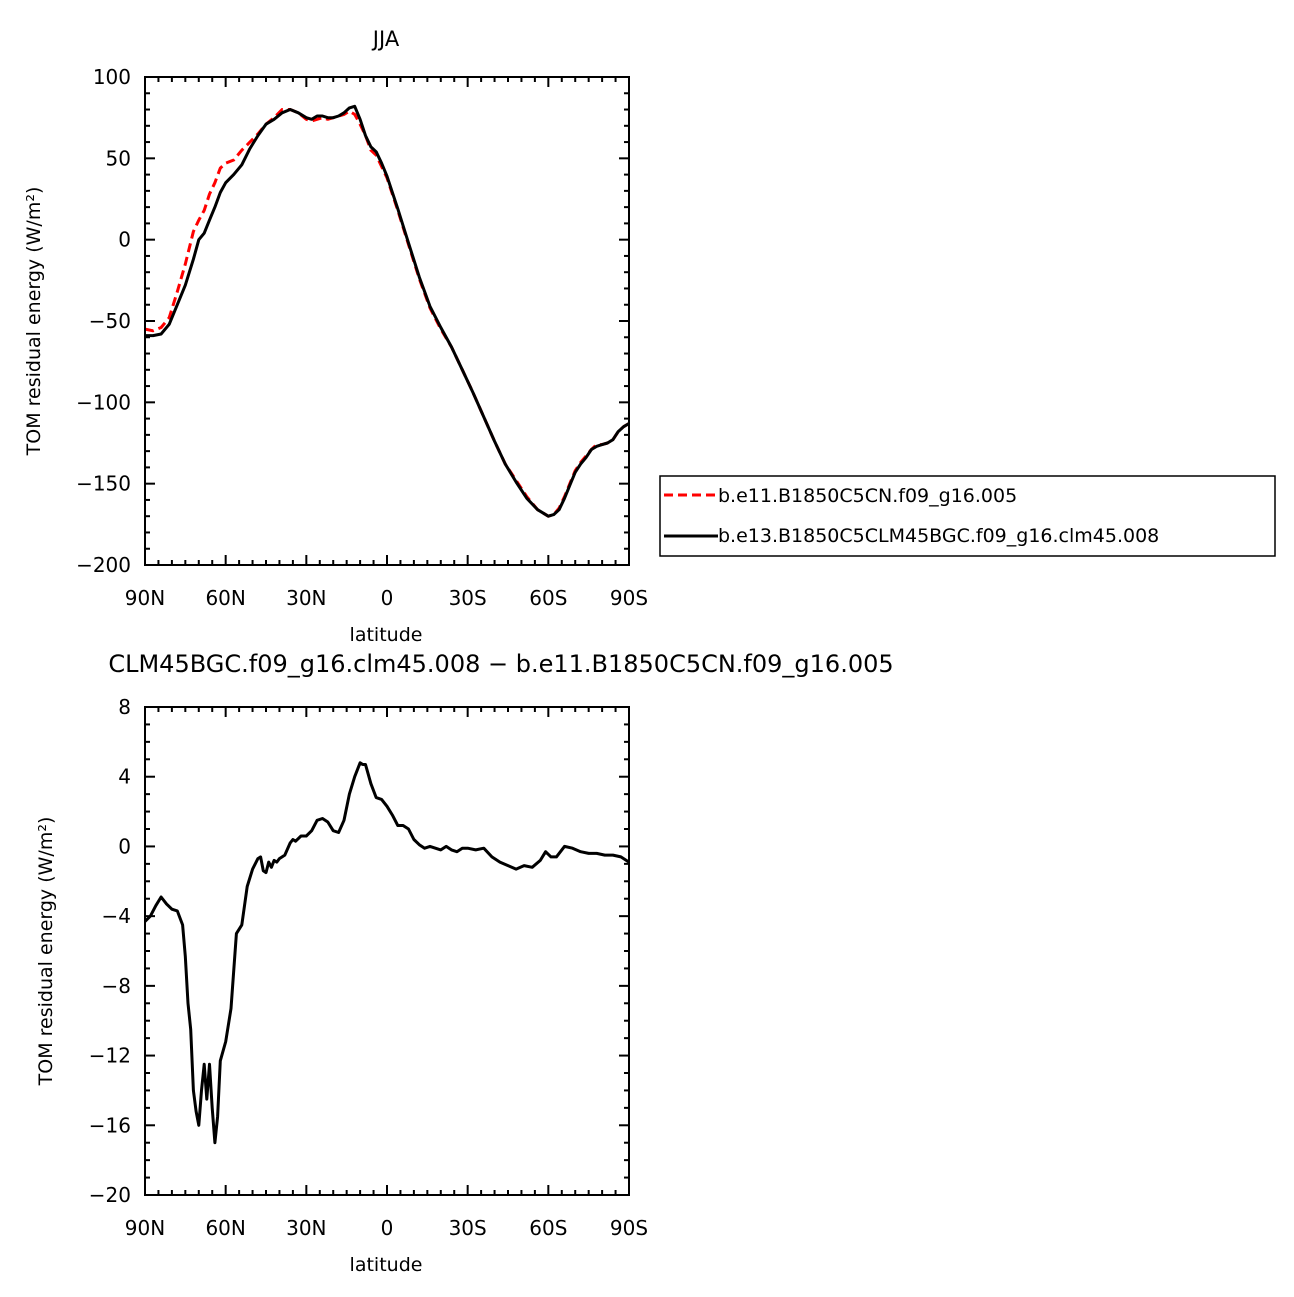 This screenshot has width=1294, height=1297. What do you see at coordinates (387, 598) in the screenshot?
I see `top-x-tick-label: 0` at bounding box center [387, 598].